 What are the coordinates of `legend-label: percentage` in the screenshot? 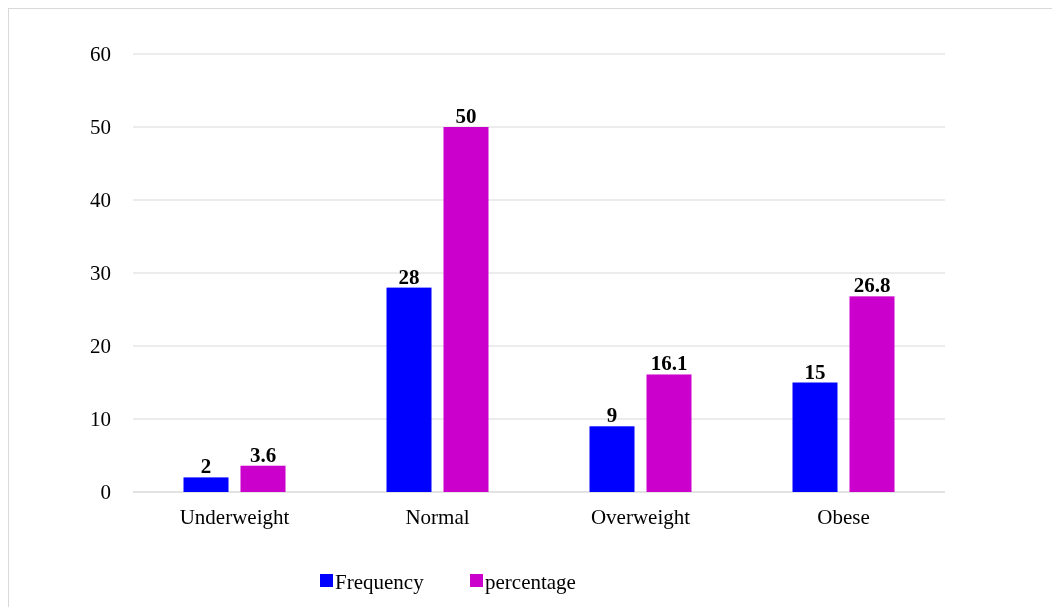 It's located at (530, 582).